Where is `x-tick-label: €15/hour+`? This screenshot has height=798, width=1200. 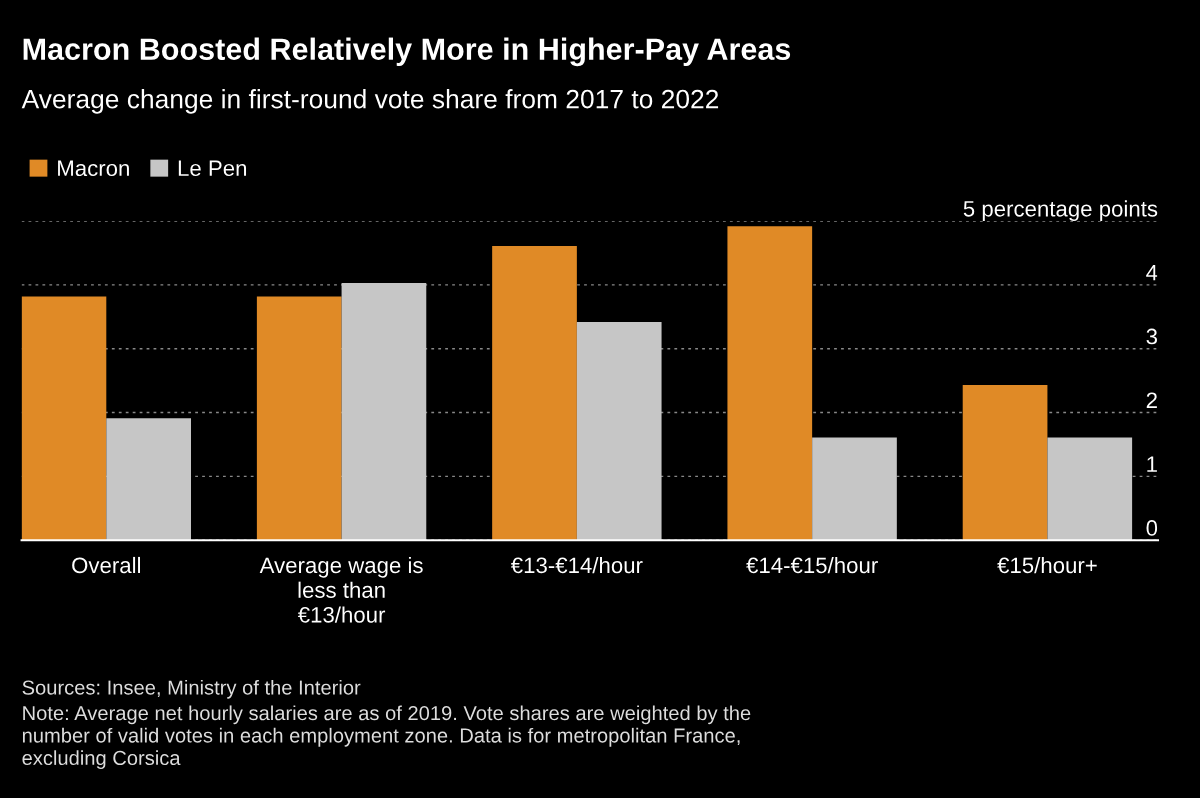 x-tick-label: €15/hour+ is located at coordinates (1047, 565).